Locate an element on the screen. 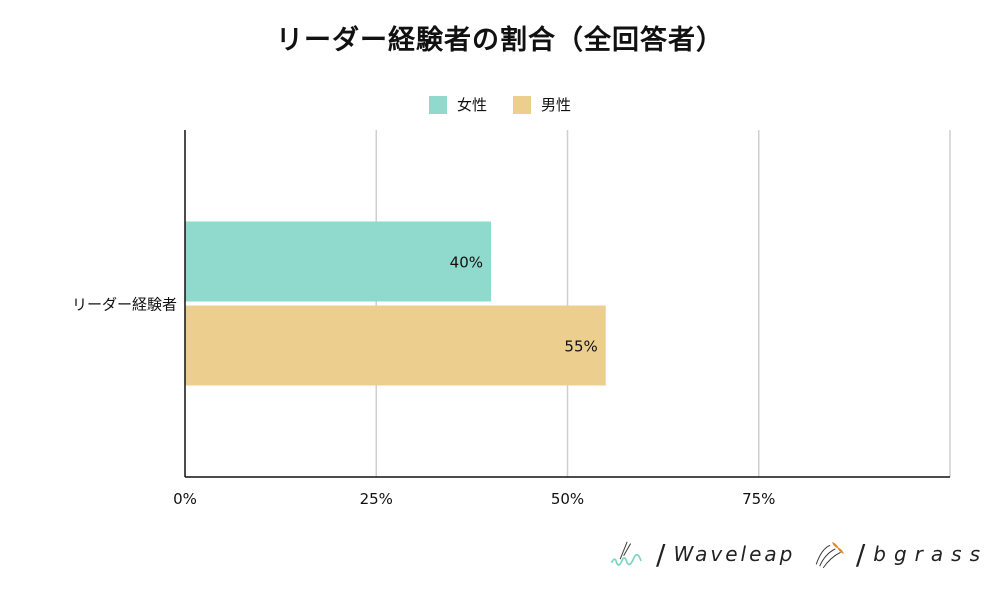 This screenshot has height=590, width=1000. bgrass-logo-text: bgrass is located at coordinates (930, 554).